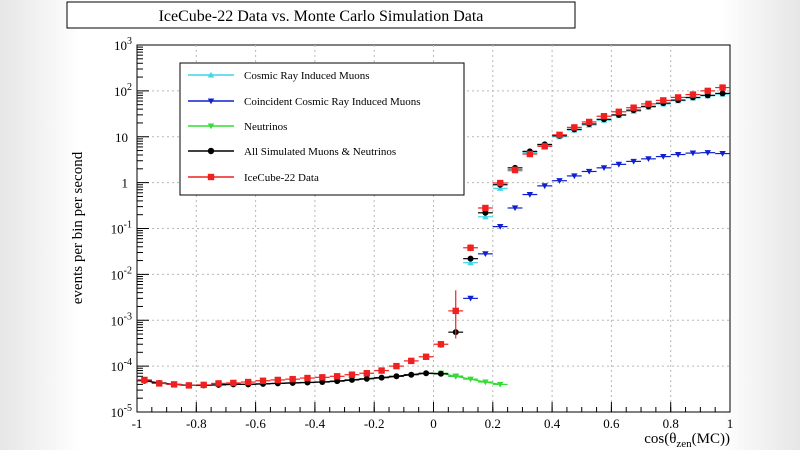  I want to click on y-tick-label-exponent: -4, so click(128, 362).